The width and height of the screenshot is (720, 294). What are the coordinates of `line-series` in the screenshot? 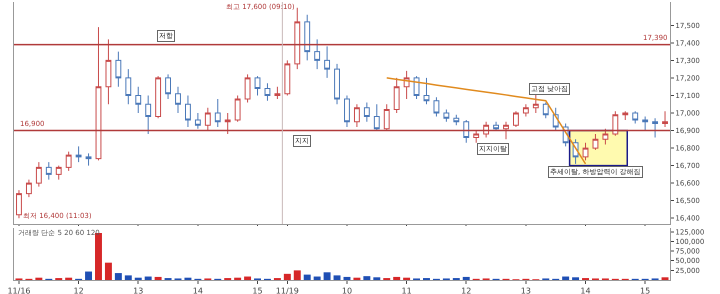 It's located at (486, 121).